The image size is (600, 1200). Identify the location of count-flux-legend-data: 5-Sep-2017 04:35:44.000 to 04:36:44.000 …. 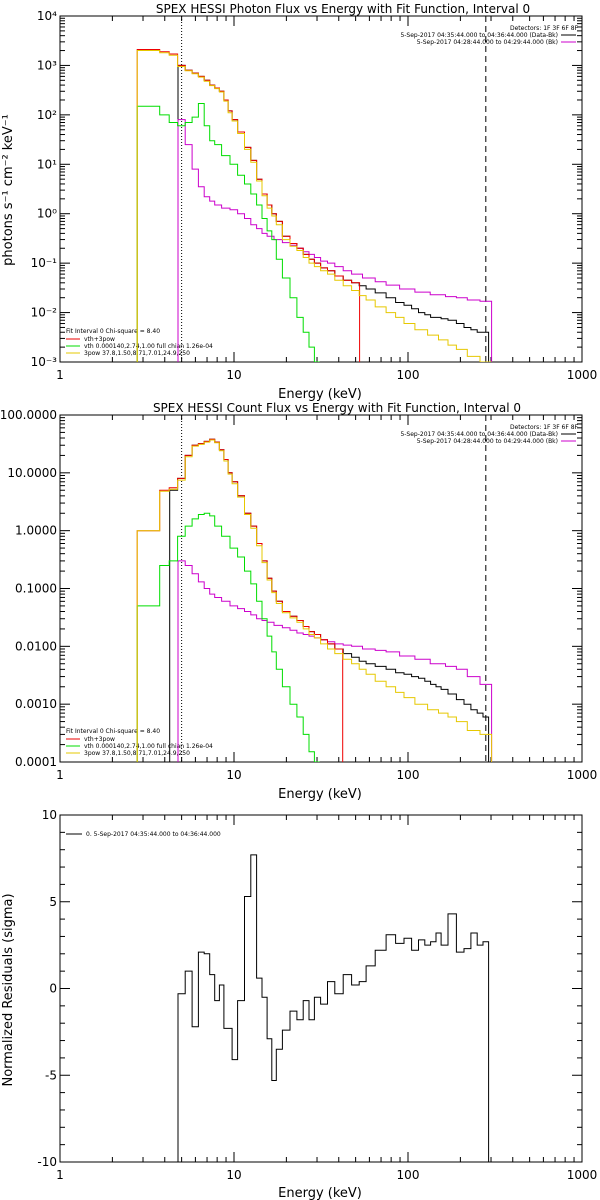
(479, 434).